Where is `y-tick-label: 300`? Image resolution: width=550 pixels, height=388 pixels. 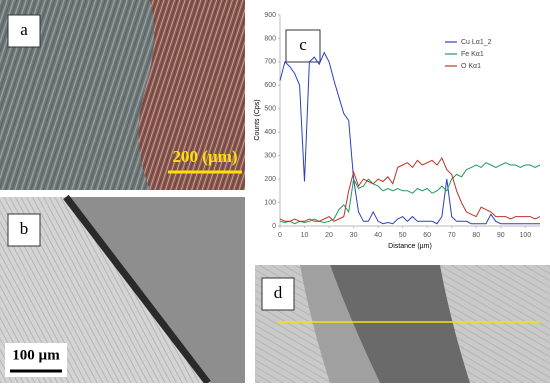
y-tick-label: 300 is located at coordinates (270, 156).